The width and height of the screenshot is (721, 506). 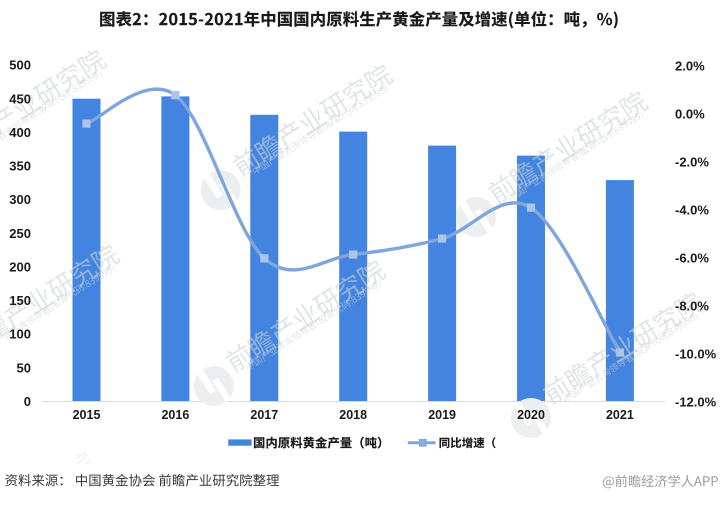 I want to click on svg-text: 450, so click(x=20, y=98).